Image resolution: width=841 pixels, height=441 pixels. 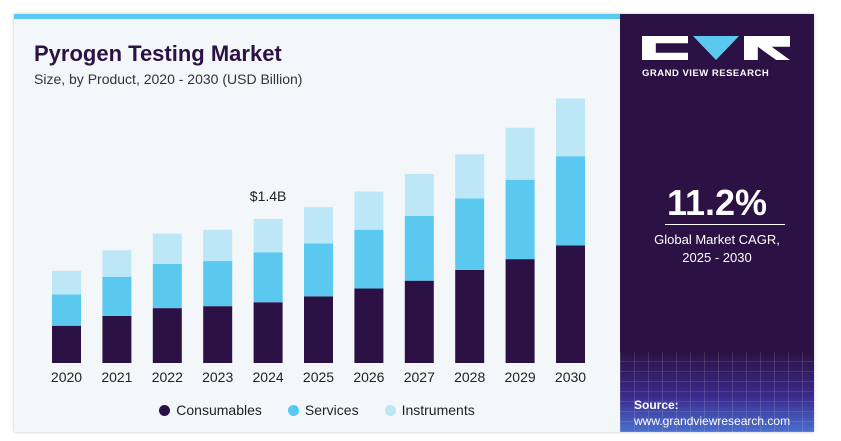 What do you see at coordinates (717, 239) in the screenshot?
I see `cagr-label-line1: Global Market CAGR,` at bounding box center [717, 239].